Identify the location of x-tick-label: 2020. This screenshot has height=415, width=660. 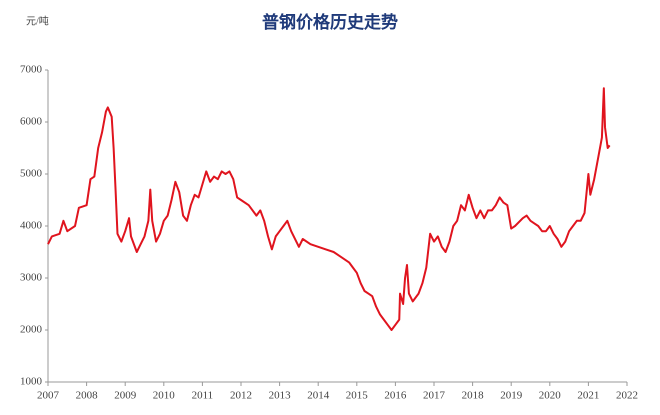
(550, 396).